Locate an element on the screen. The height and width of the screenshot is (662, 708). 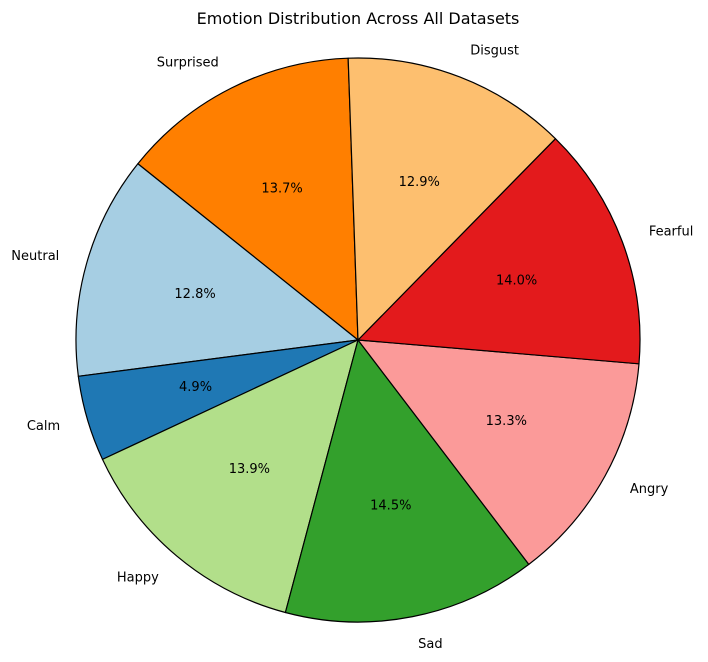
slice-label-surprised: Surprised is located at coordinates (188, 62).